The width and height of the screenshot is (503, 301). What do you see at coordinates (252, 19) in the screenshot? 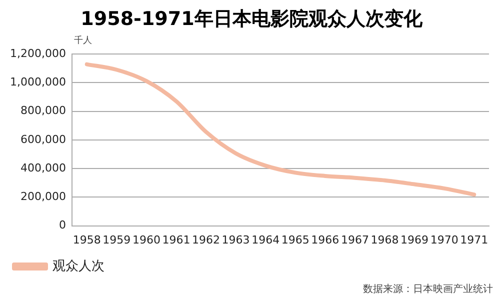
I see `chart-title: 1958-1971年日本电影院观众人次变化` at bounding box center [252, 19].